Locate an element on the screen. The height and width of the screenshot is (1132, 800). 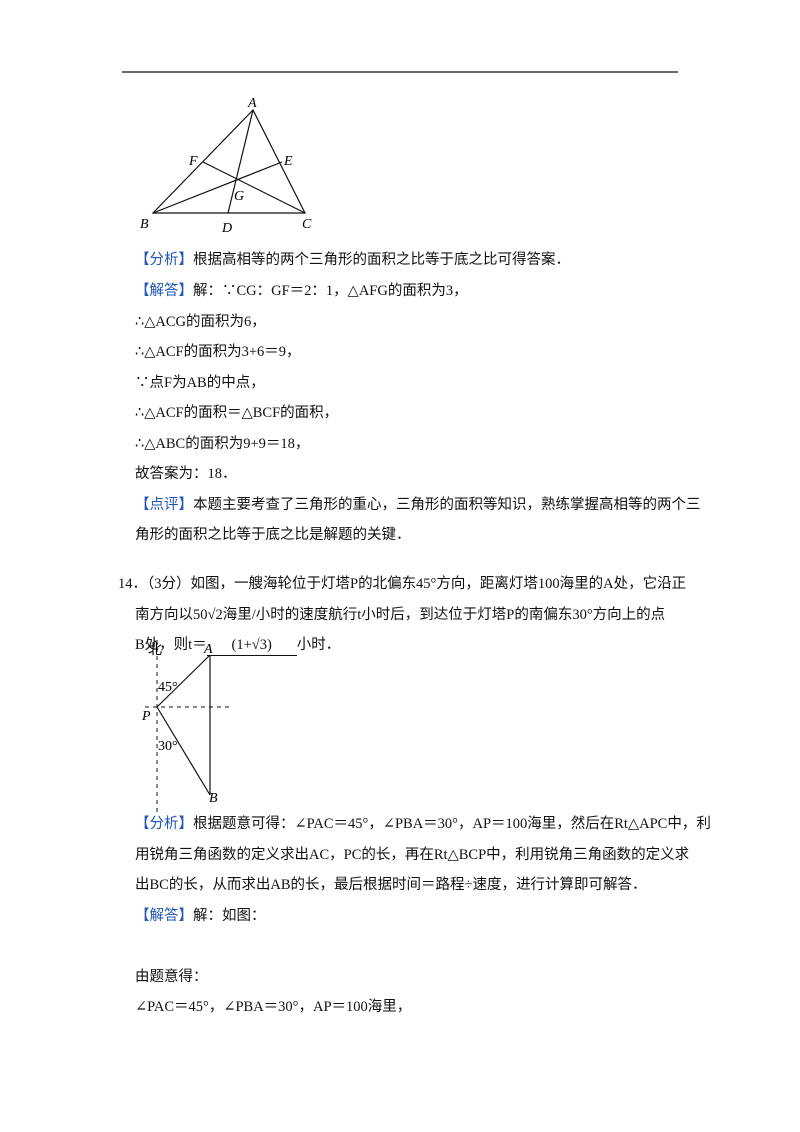
line-pb is located at coordinates (183, 751).